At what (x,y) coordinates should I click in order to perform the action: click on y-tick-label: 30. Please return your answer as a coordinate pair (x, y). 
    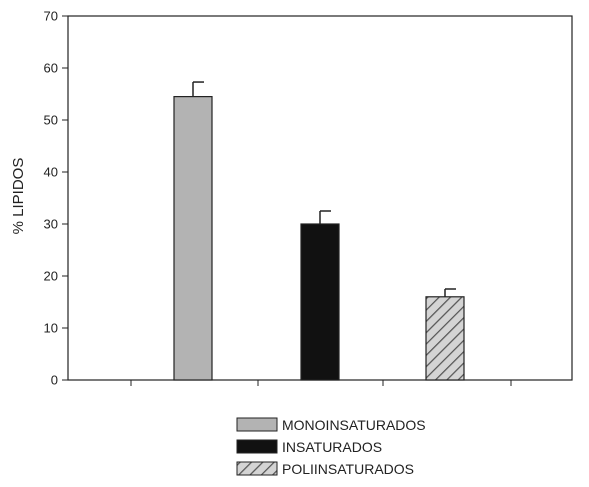
    Looking at the image, I should click on (51, 224).